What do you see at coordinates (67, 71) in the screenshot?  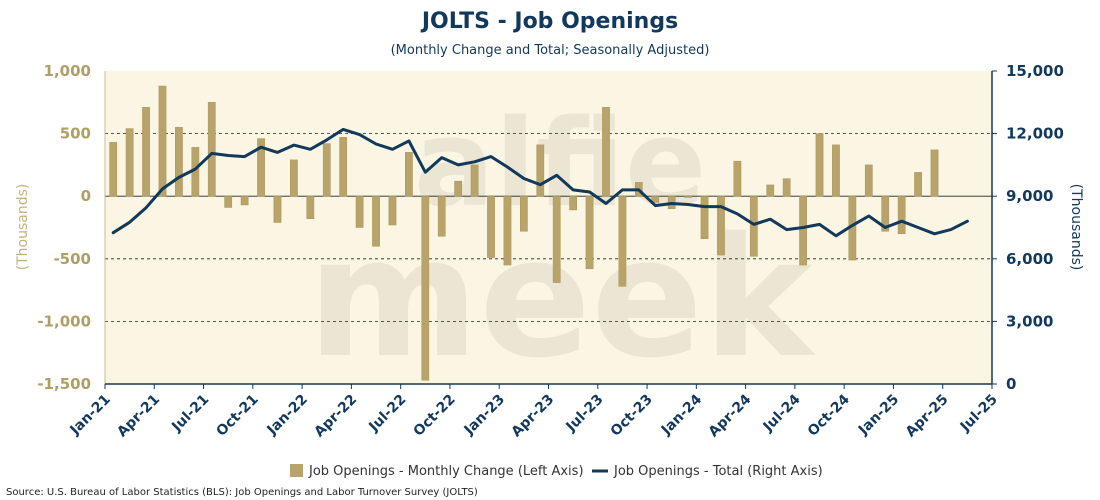 I see `left-tick-0: 1,000` at bounding box center [67, 71].